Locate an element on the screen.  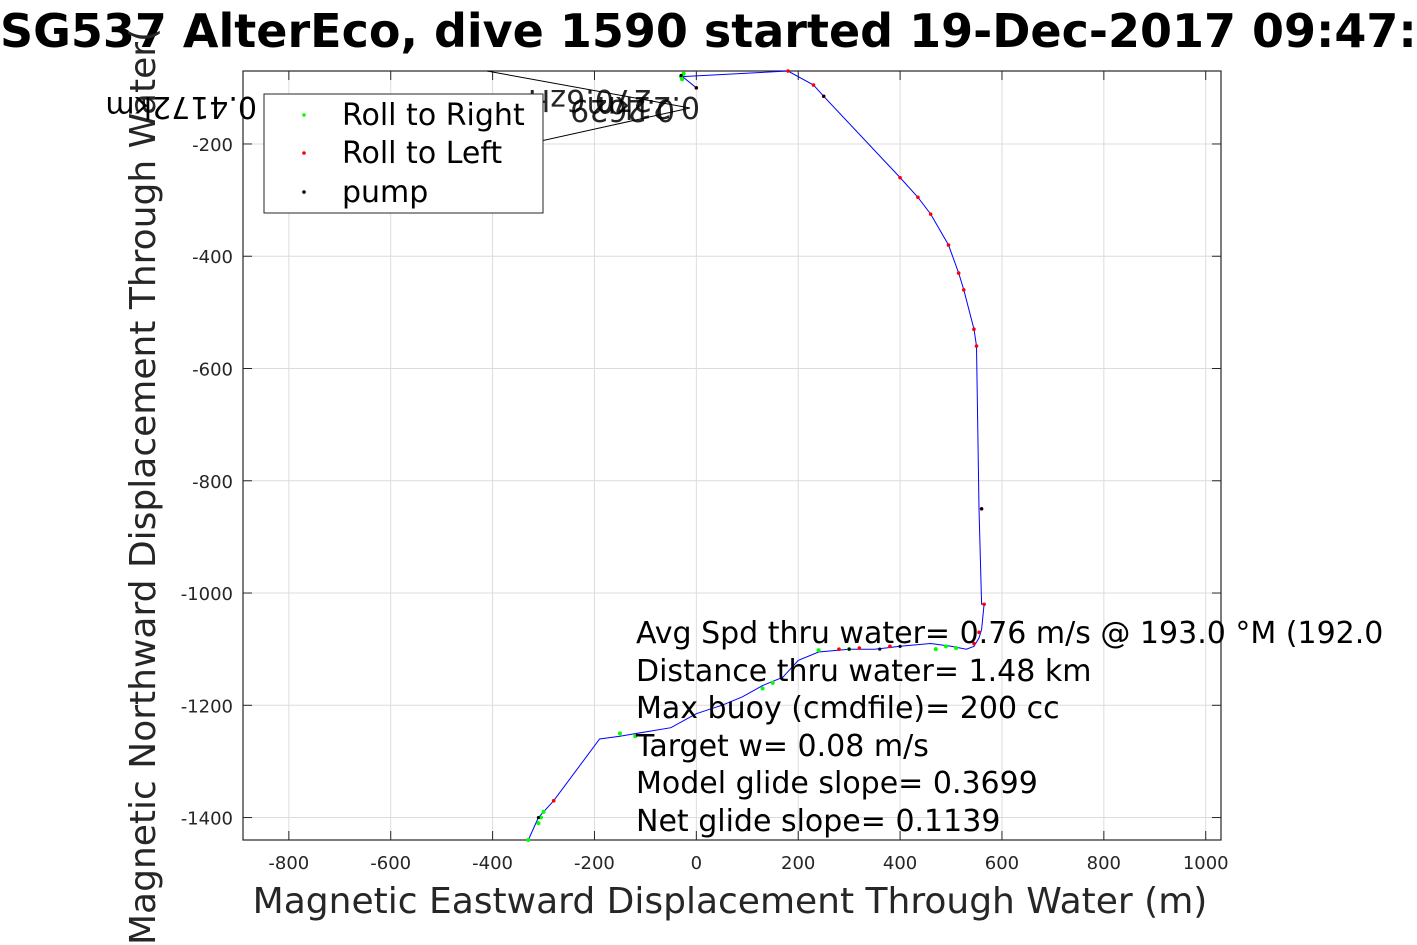
annotation-net-glide: Net glide slope= 0.1139 is located at coordinates (818, 821).